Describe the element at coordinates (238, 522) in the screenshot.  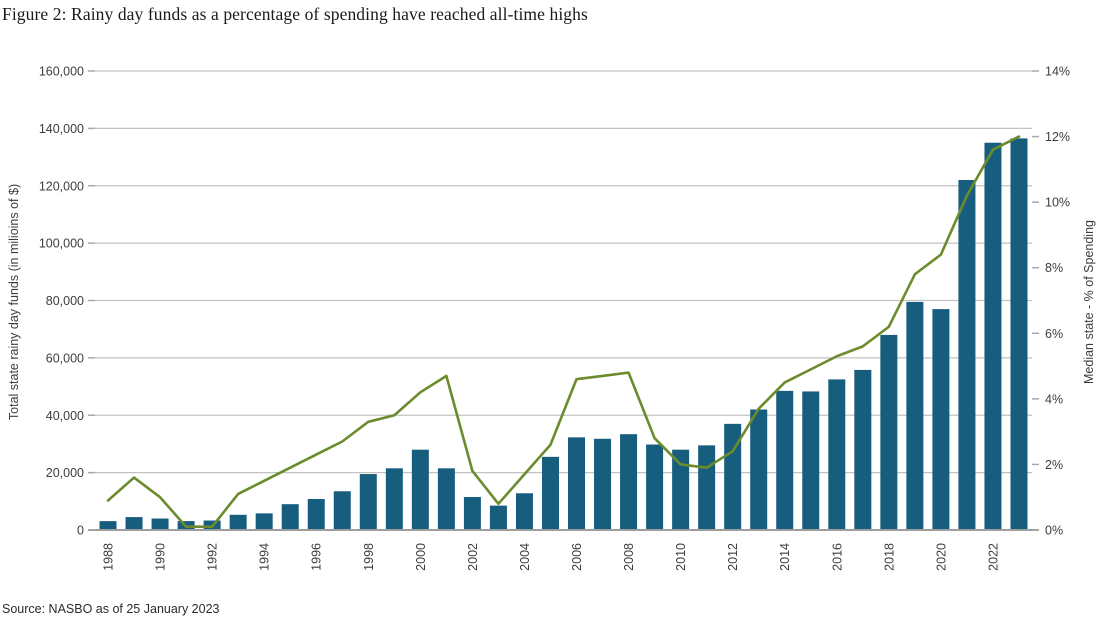
I see `bar-1993` at that location.